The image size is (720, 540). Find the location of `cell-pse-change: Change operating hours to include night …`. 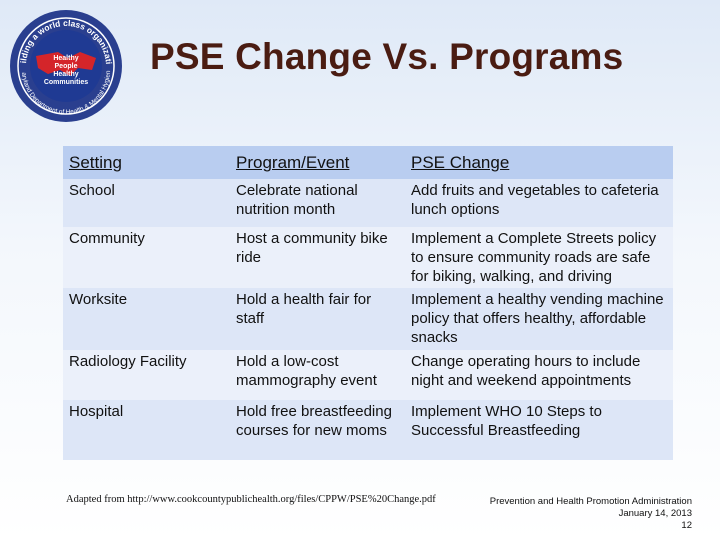

cell-pse-change: Change operating hours to include night … is located at coordinates (526, 371).